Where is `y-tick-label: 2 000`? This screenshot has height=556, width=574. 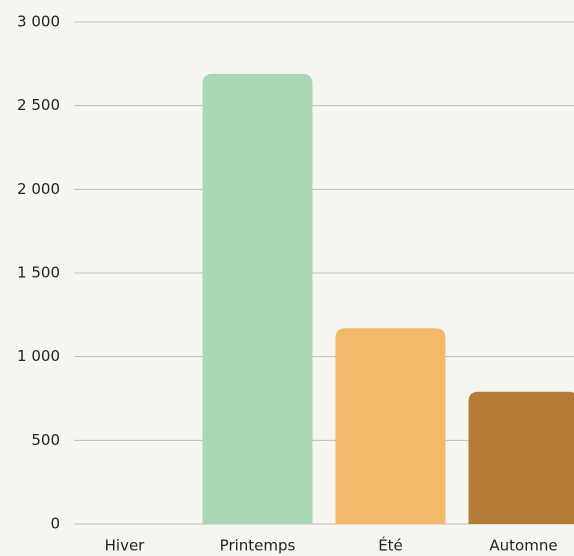 y-tick-label: 2 000 is located at coordinates (38, 189).